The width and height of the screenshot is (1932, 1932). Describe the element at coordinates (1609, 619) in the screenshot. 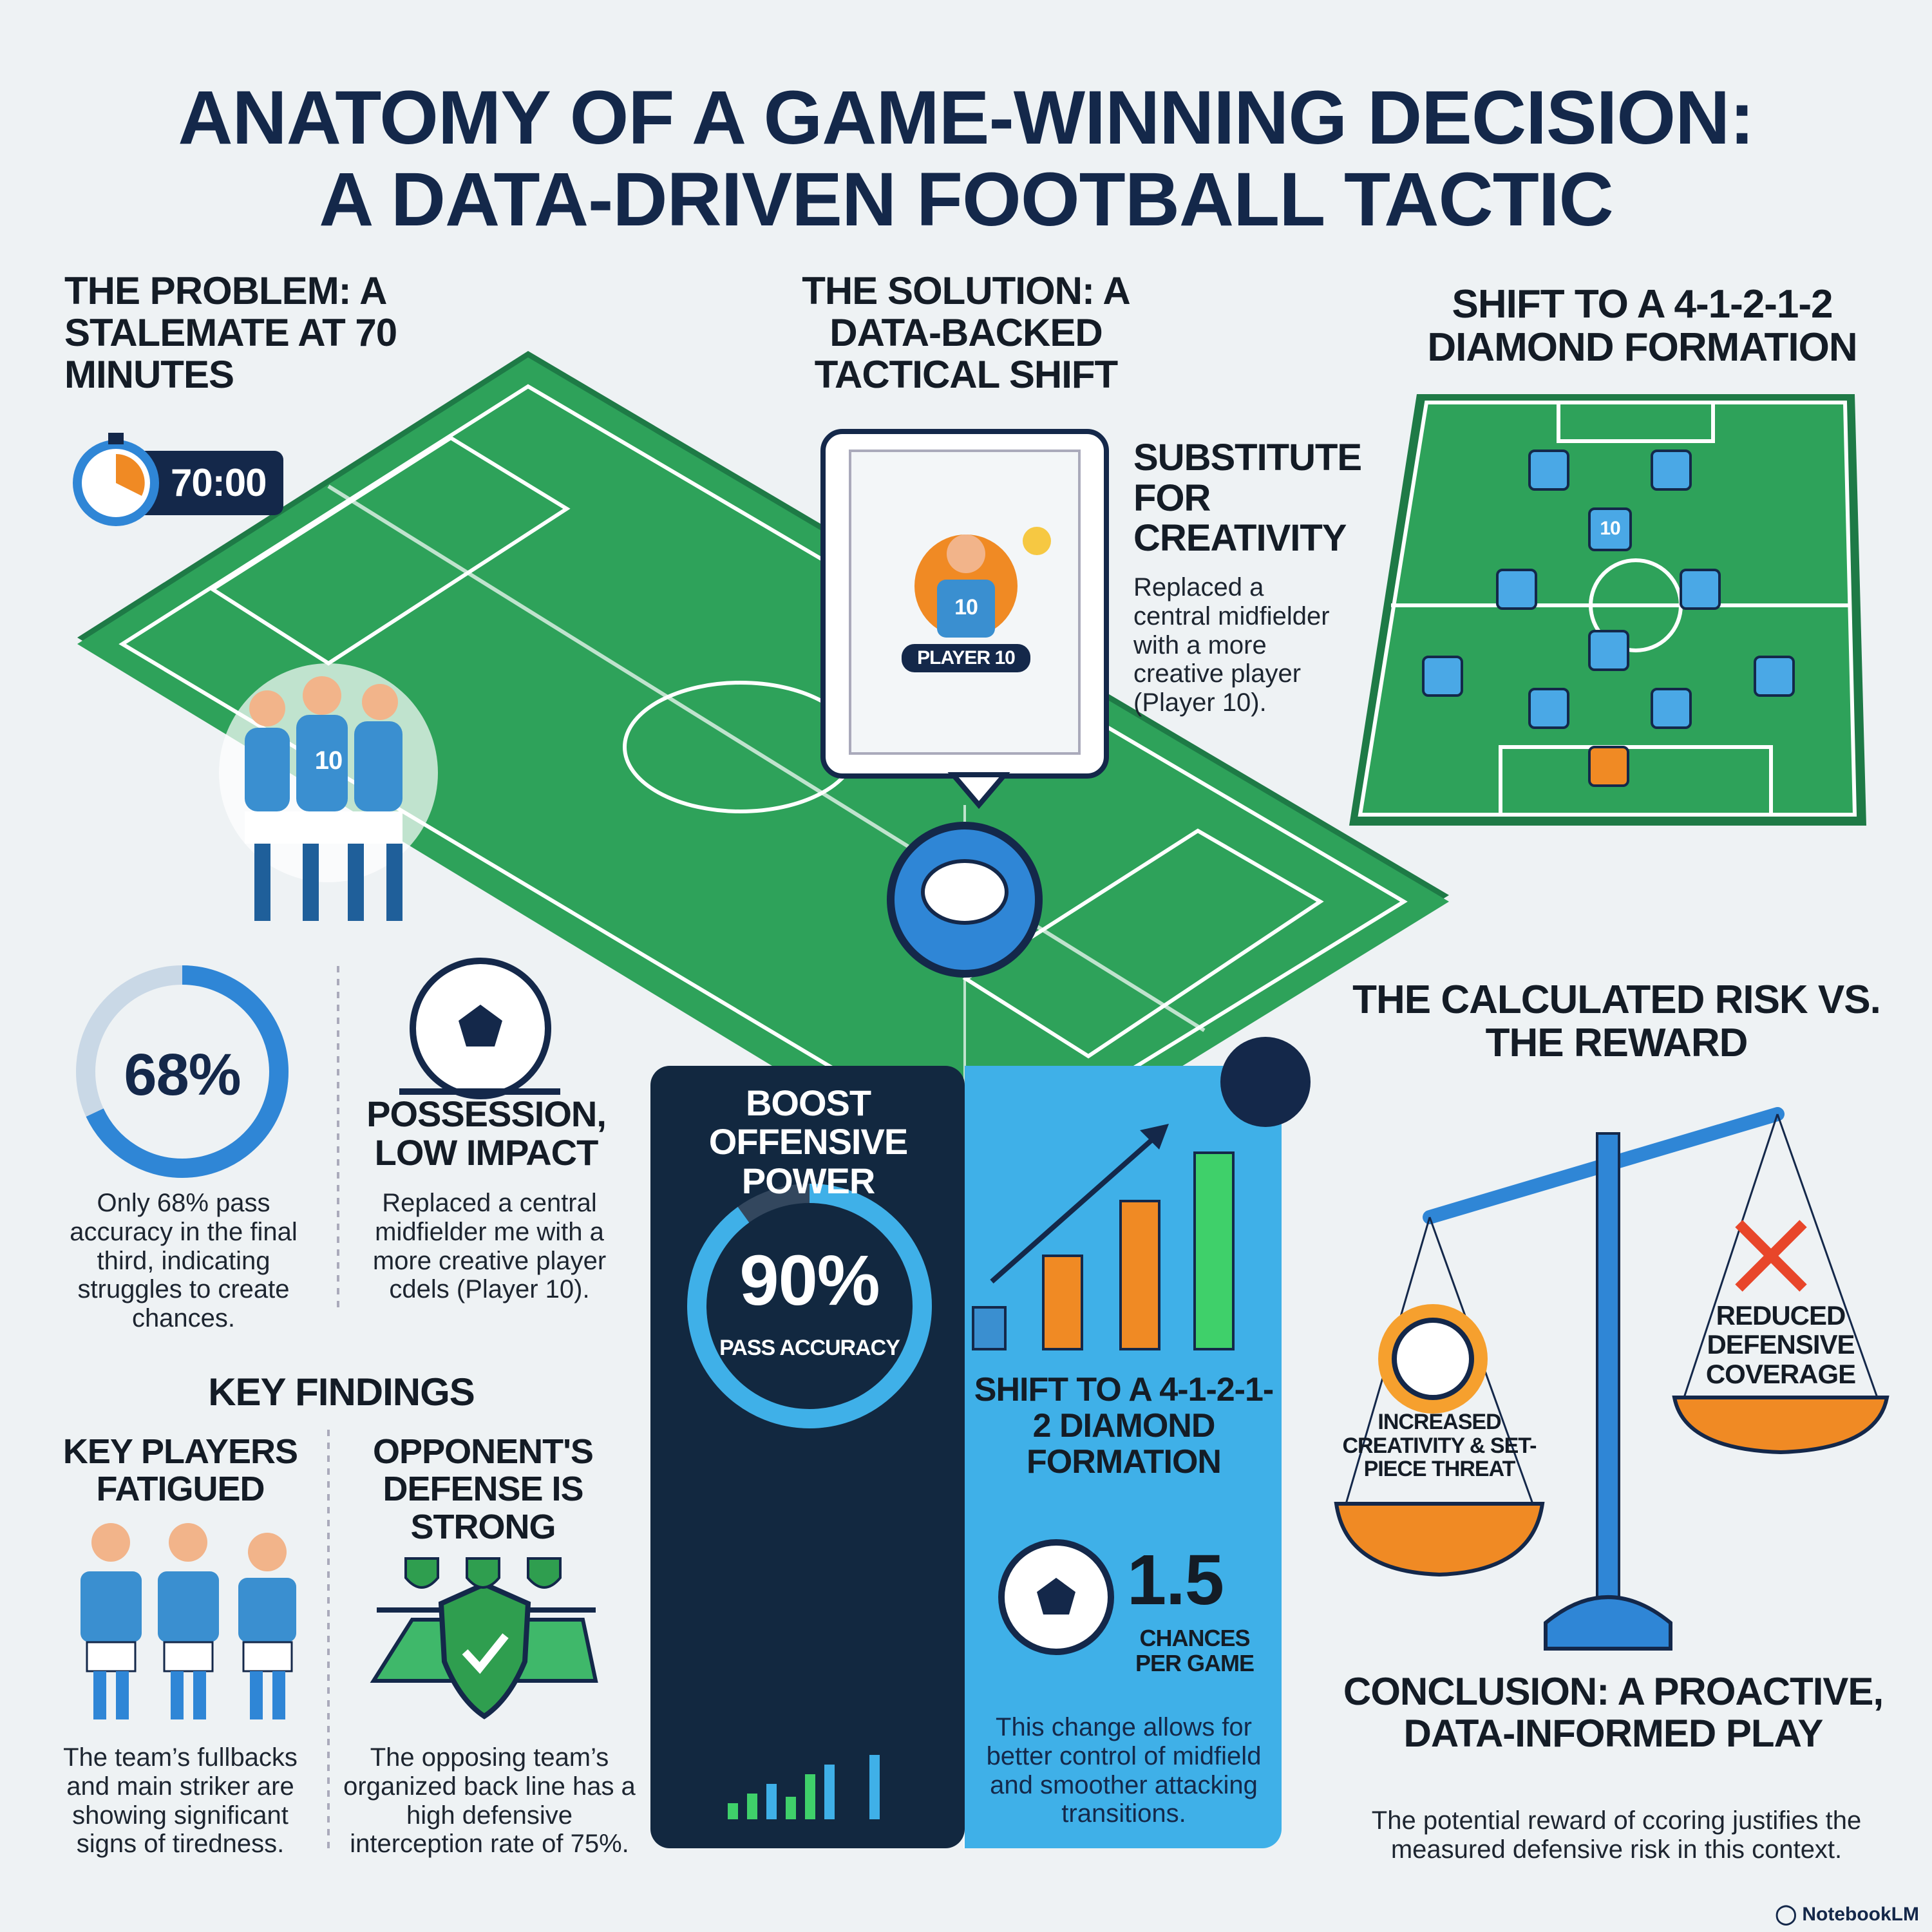

I see `player-jerseys` at that location.